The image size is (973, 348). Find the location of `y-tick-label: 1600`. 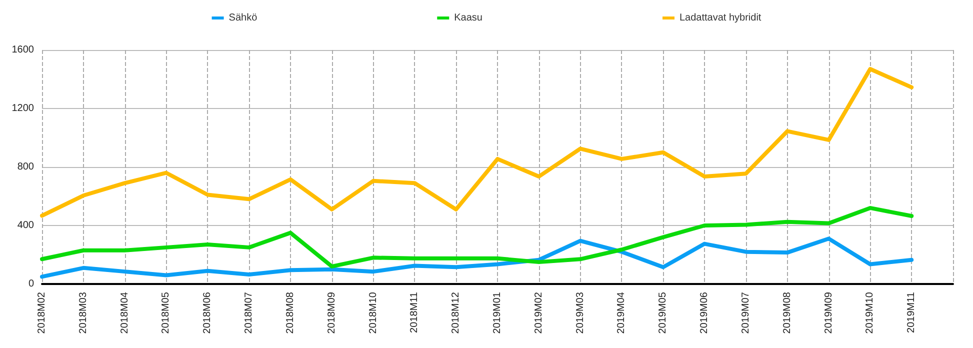

y-tick-label: 1600 is located at coordinates (23, 50).